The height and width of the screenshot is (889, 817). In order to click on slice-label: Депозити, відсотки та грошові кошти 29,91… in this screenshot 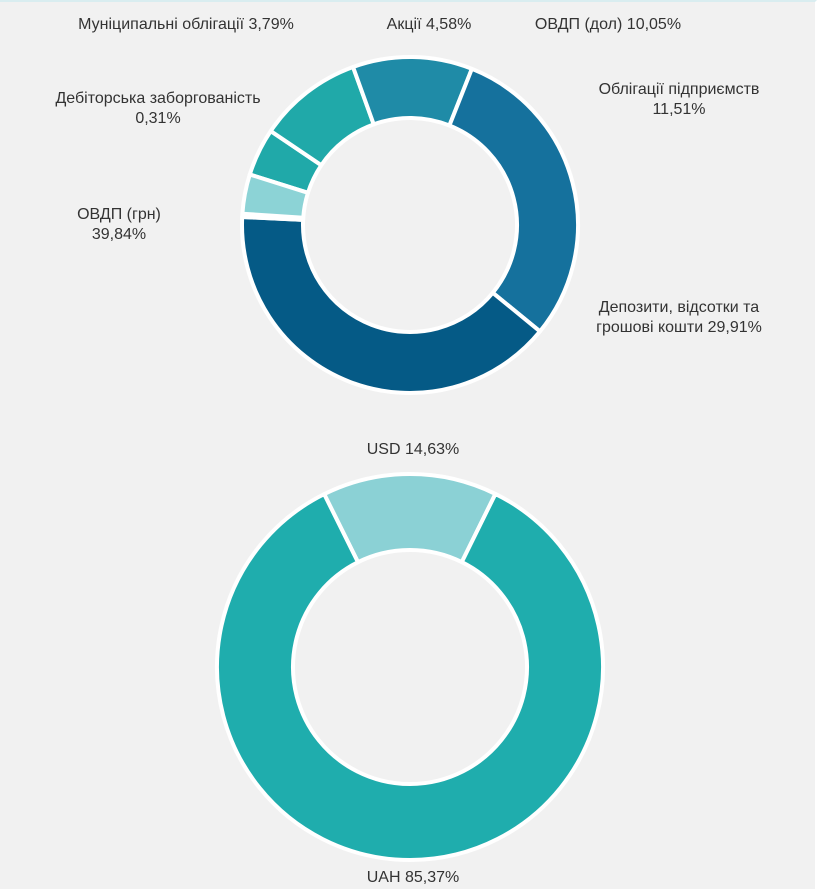, I will do `click(679, 317)`.